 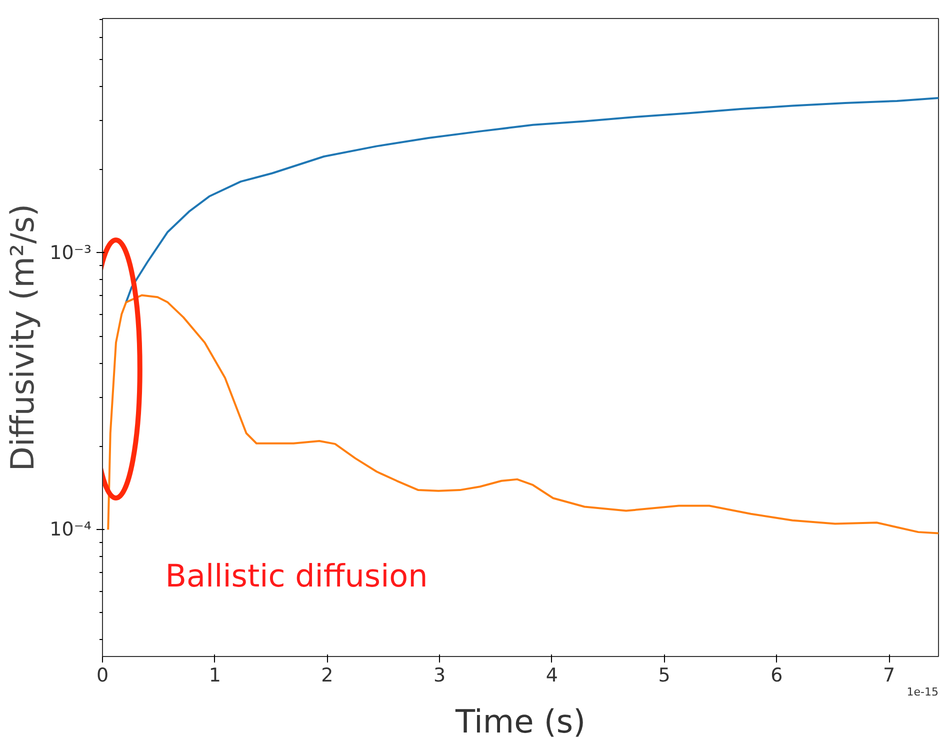 I want to click on text: 1e-15, so click(x=922, y=692).